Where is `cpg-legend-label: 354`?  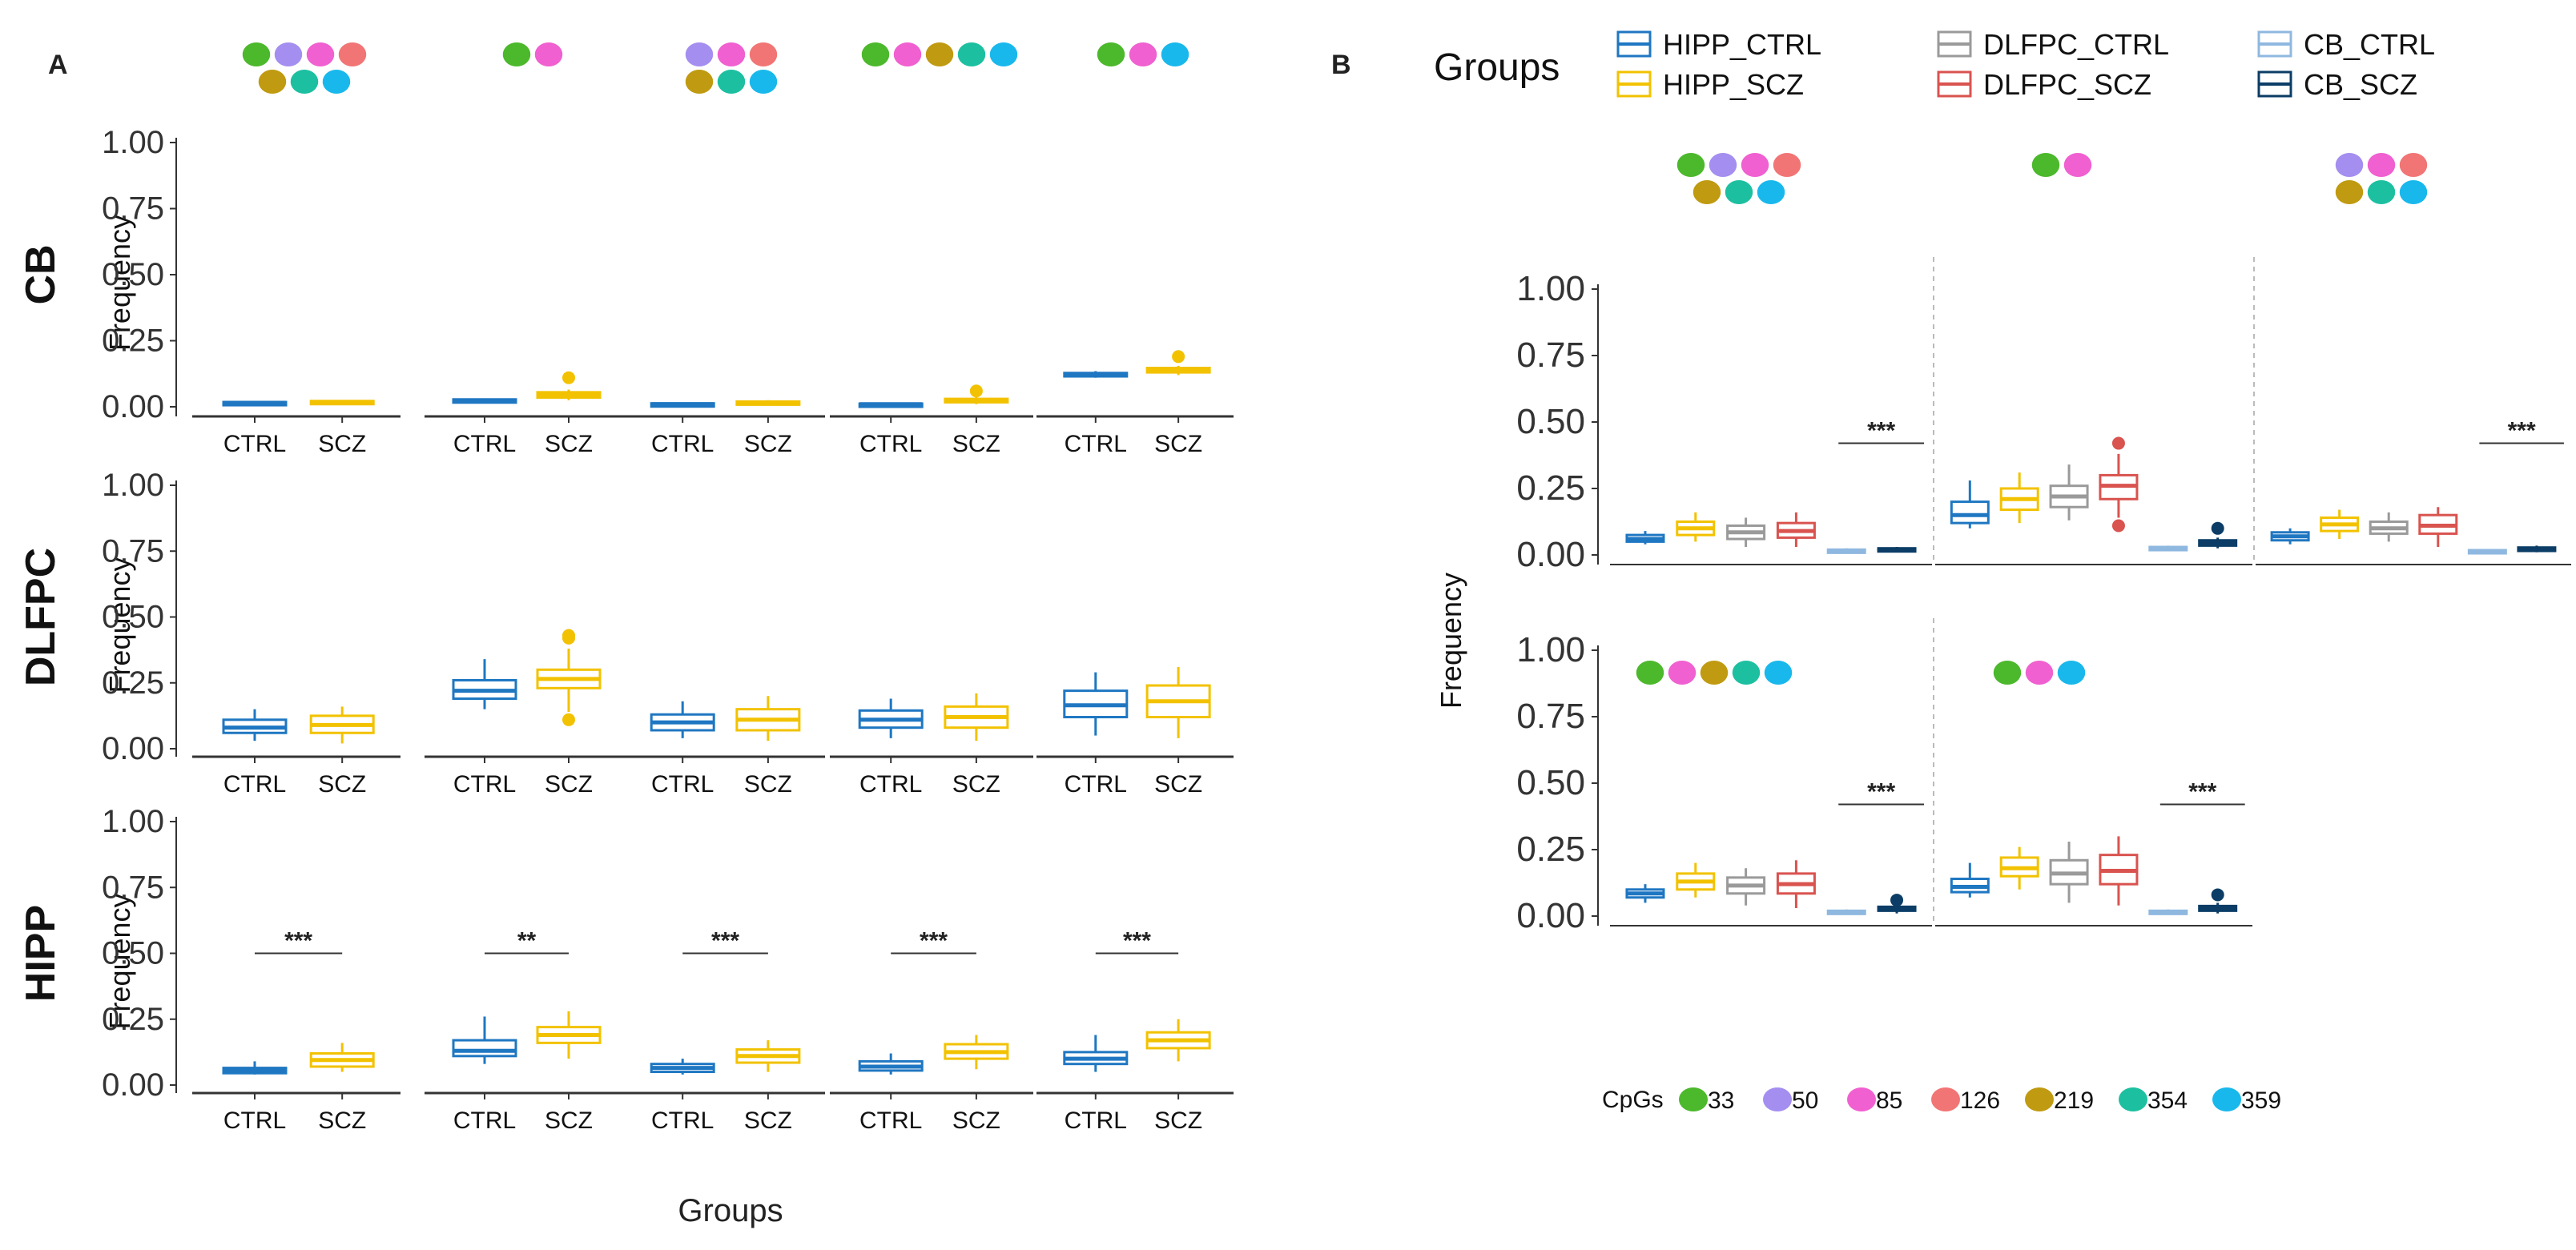
cpg-legend-label: 354 is located at coordinates (2168, 1100).